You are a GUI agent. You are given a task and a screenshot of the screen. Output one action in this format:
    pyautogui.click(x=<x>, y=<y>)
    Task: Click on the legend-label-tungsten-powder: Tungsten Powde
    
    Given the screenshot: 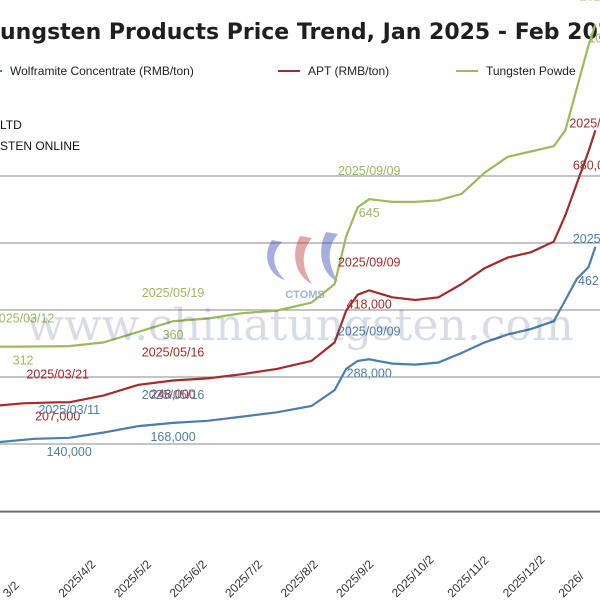 What is the action you would take?
    pyautogui.click(x=531, y=71)
    